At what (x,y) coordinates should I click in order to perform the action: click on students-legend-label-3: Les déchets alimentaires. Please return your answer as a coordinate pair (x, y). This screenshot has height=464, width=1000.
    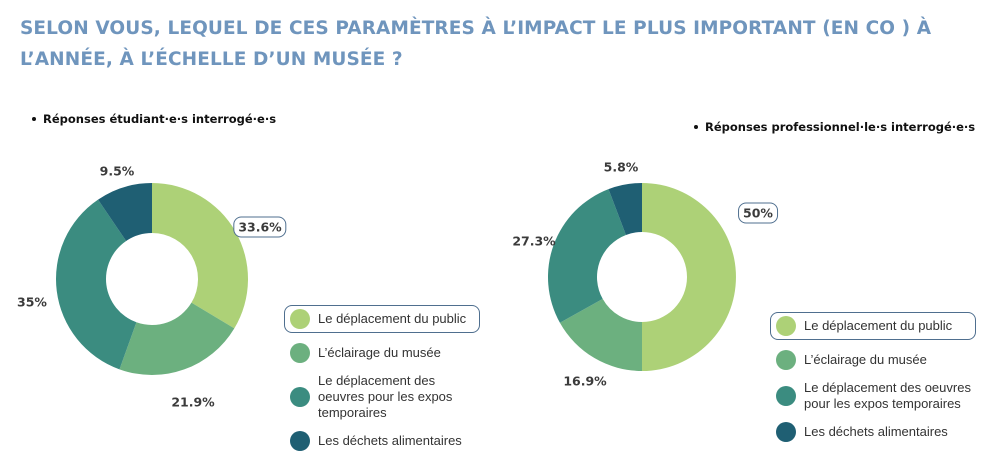
    Looking at the image, I should click on (390, 440).